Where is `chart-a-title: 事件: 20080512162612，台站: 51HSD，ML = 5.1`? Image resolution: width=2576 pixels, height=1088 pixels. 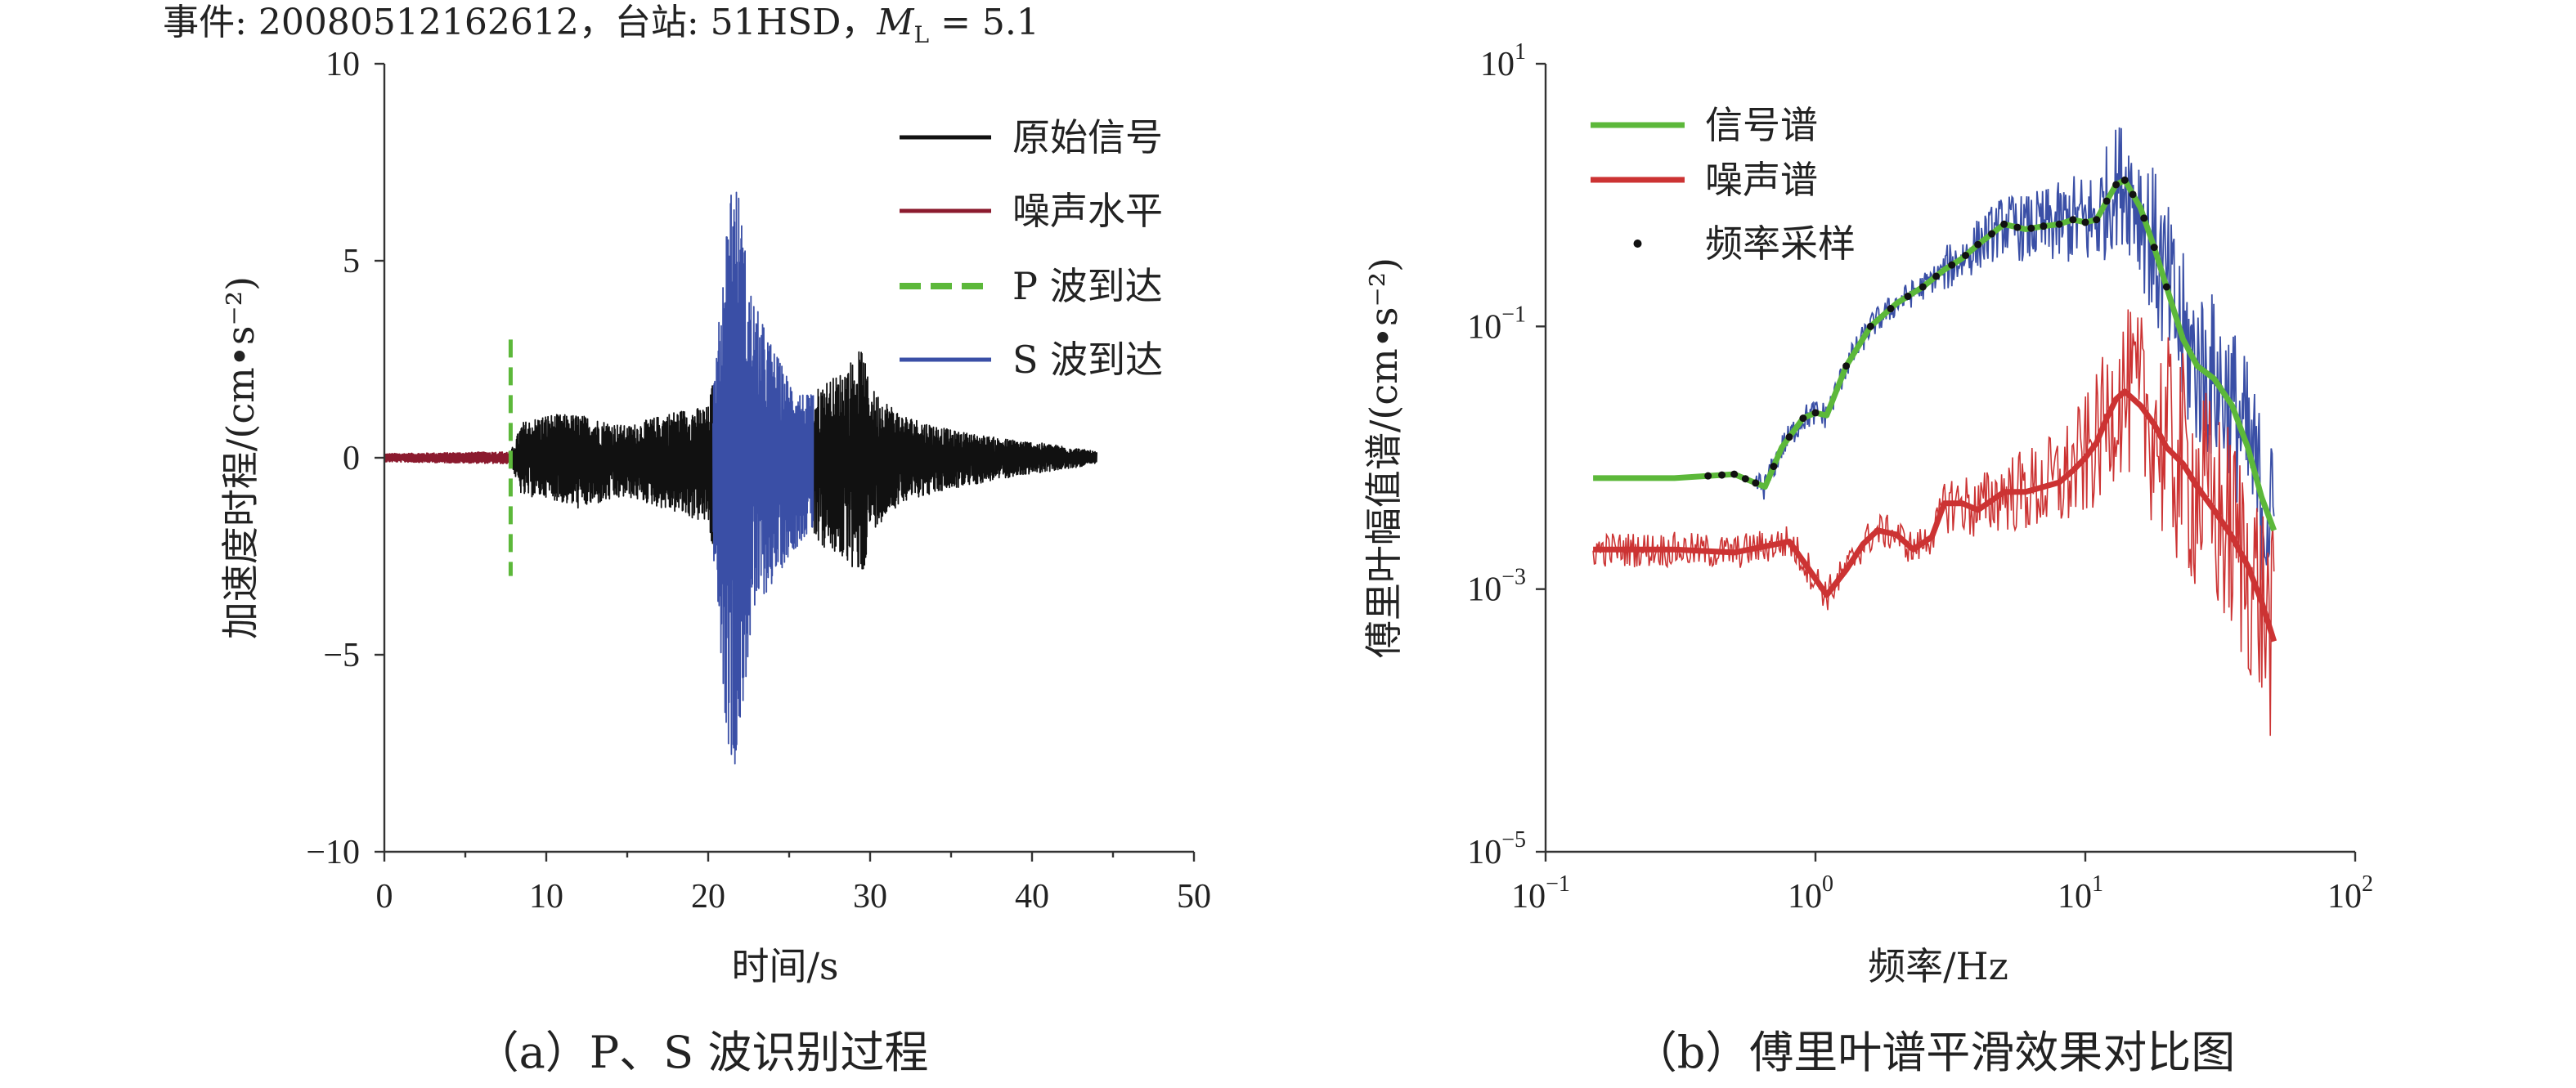
chart-a-title: 事件: 20080512162612，台站: 51HSD，ML = 5.1 is located at coordinates (601, 25).